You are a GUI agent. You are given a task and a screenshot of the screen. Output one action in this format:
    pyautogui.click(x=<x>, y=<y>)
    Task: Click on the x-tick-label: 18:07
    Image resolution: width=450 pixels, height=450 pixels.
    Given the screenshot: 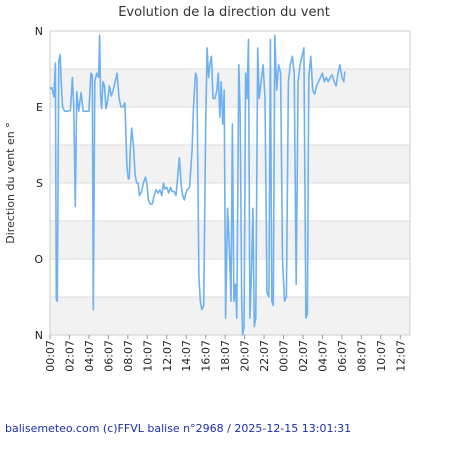 What is the action you would take?
    pyautogui.click(x=225, y=356)
    